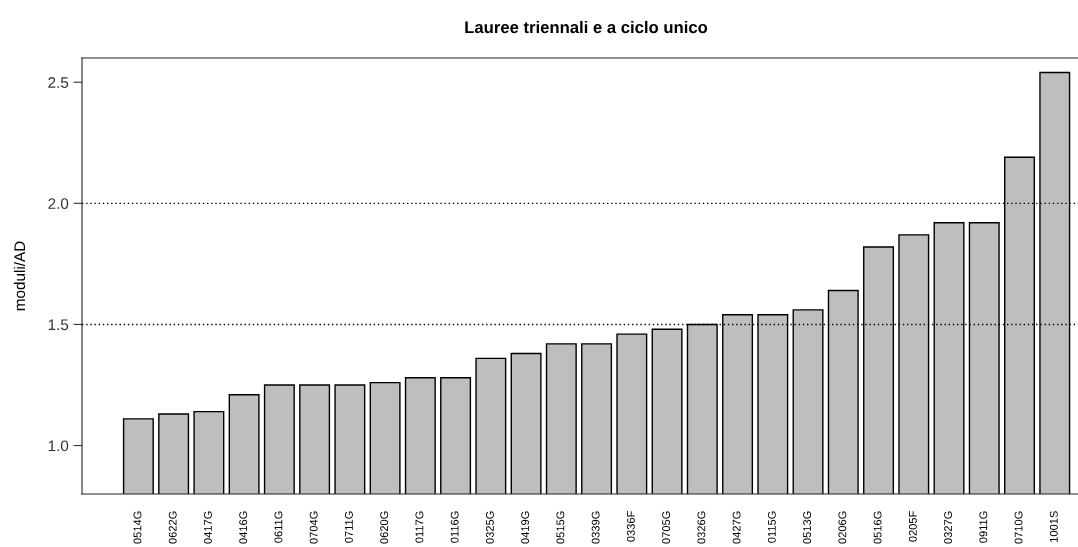  What do you see at coordinates (586, 27) in the screenshot?
I see `chart-title: Lauree triennali e a ciclo unico` at bounding box center [586, 27].